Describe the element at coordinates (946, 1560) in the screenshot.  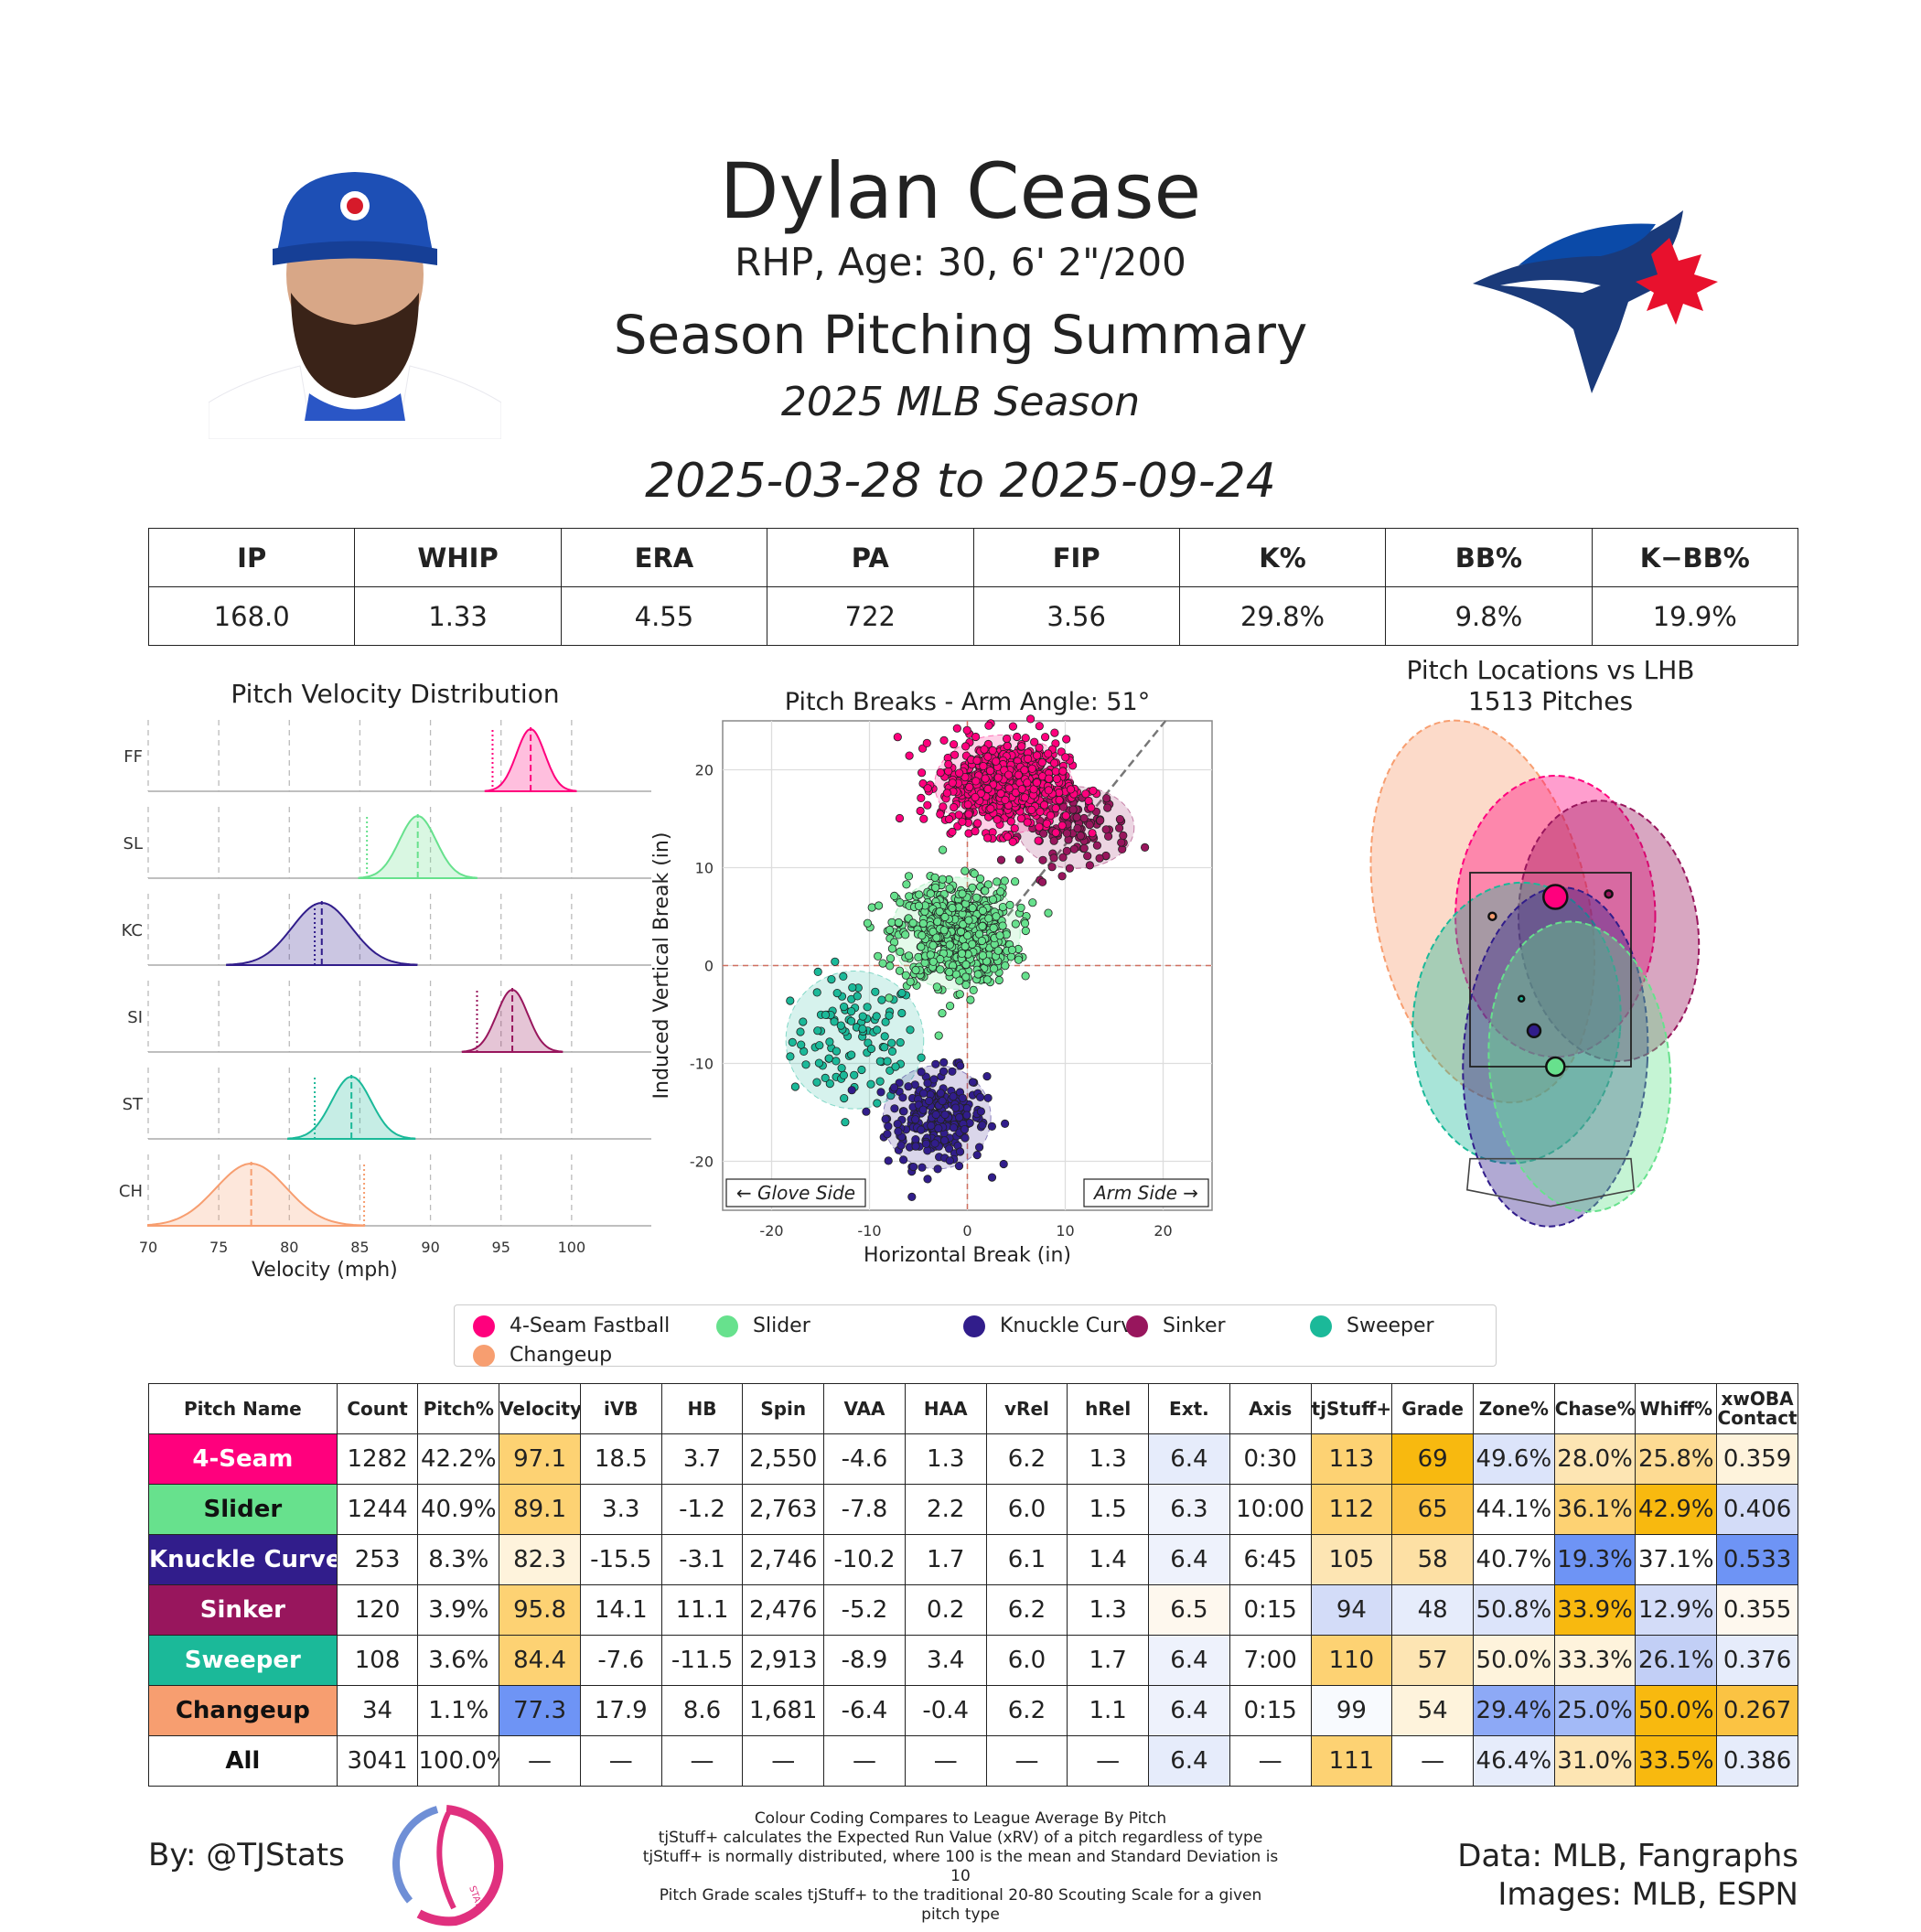
I see `pitch-metric-cell: 1.7` at that location.